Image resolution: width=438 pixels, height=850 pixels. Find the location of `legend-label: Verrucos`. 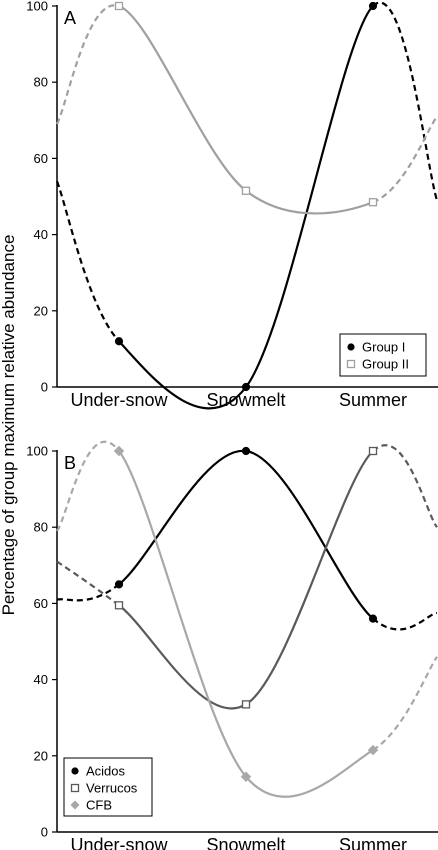

legend-label: Verrucos is located at coordinates (112, 788).